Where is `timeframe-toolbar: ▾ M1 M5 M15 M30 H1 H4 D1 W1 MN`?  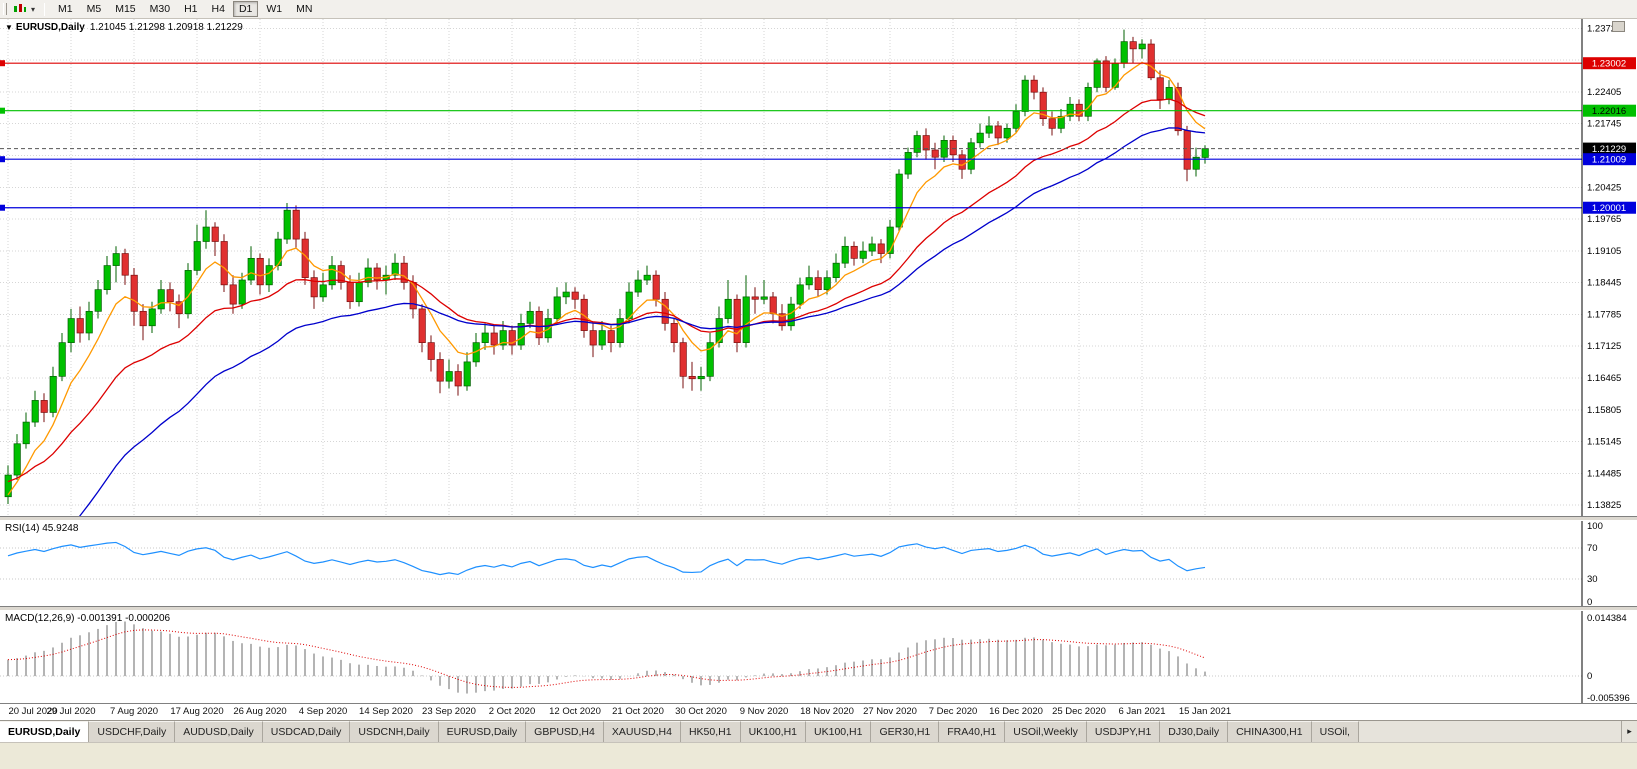
timeframe-toolbar: ▾ M1 M5 M15 M30 H1 H4 D1 W1 MN is located at coordinates (818, 9).